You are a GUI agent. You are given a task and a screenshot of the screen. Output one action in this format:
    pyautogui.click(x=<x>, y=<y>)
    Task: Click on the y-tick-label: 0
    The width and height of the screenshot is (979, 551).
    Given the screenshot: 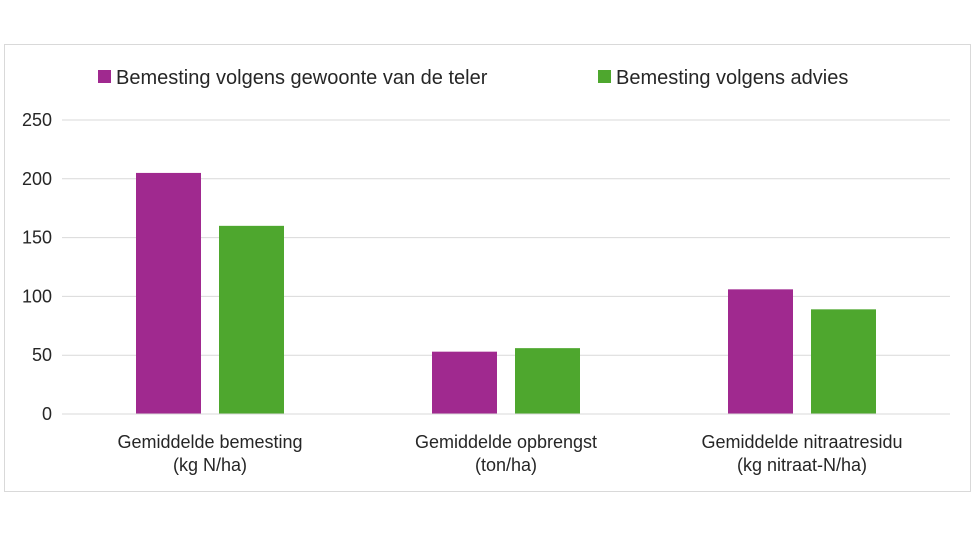 What is the action you would take?
    pyautogui.click(x=47, y=414)
    